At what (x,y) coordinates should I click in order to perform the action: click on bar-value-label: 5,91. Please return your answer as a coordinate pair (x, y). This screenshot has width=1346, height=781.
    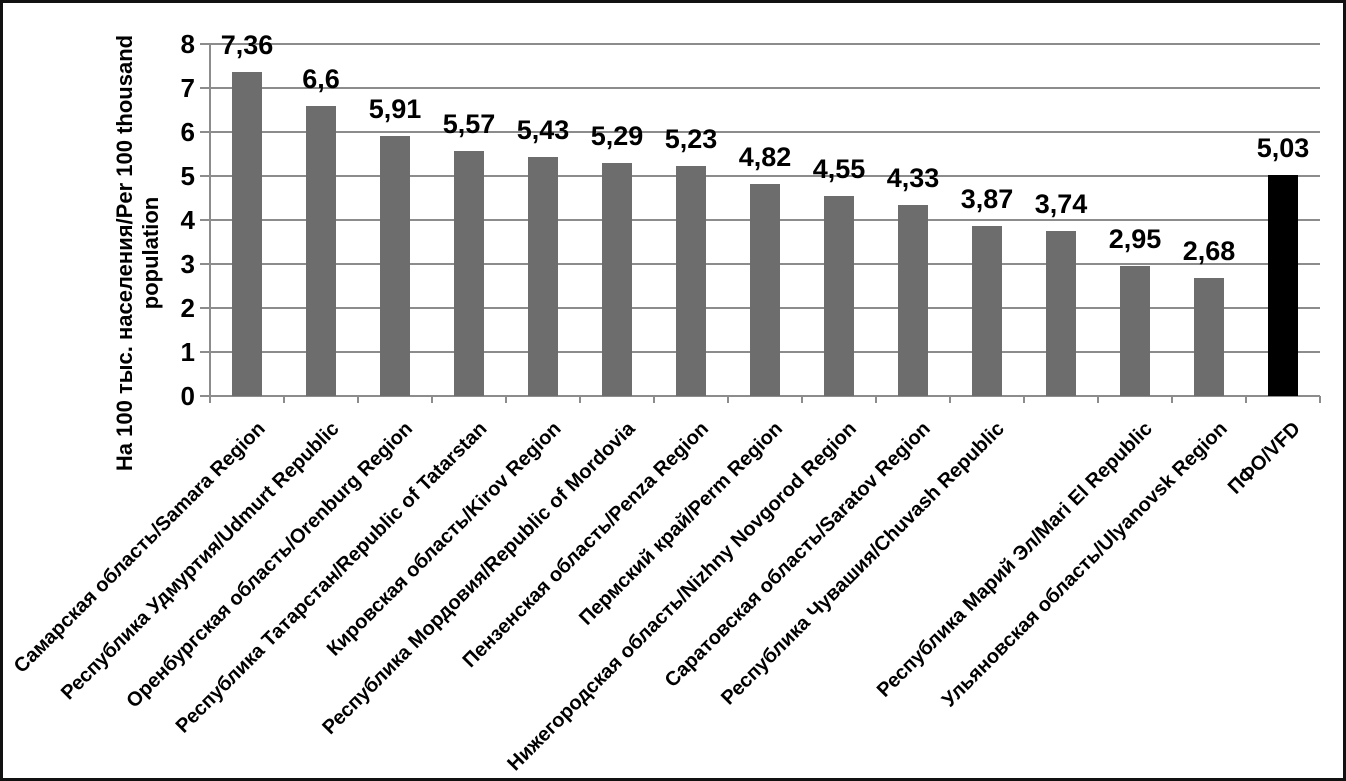
    Looking at the image, I should click on (395, 109).